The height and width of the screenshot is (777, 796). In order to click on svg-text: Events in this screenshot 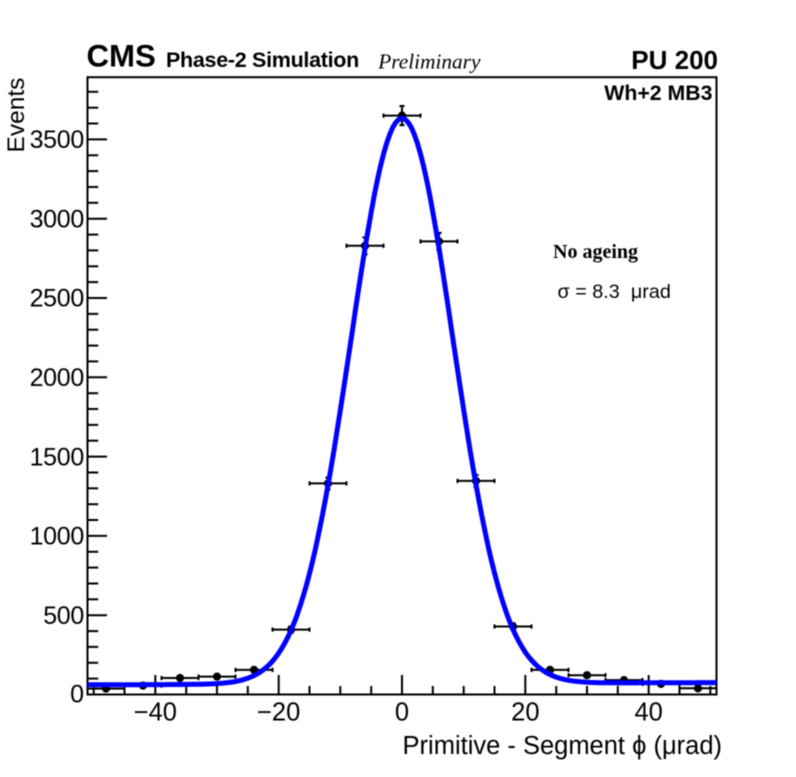, I will do `click(16, 115)`.